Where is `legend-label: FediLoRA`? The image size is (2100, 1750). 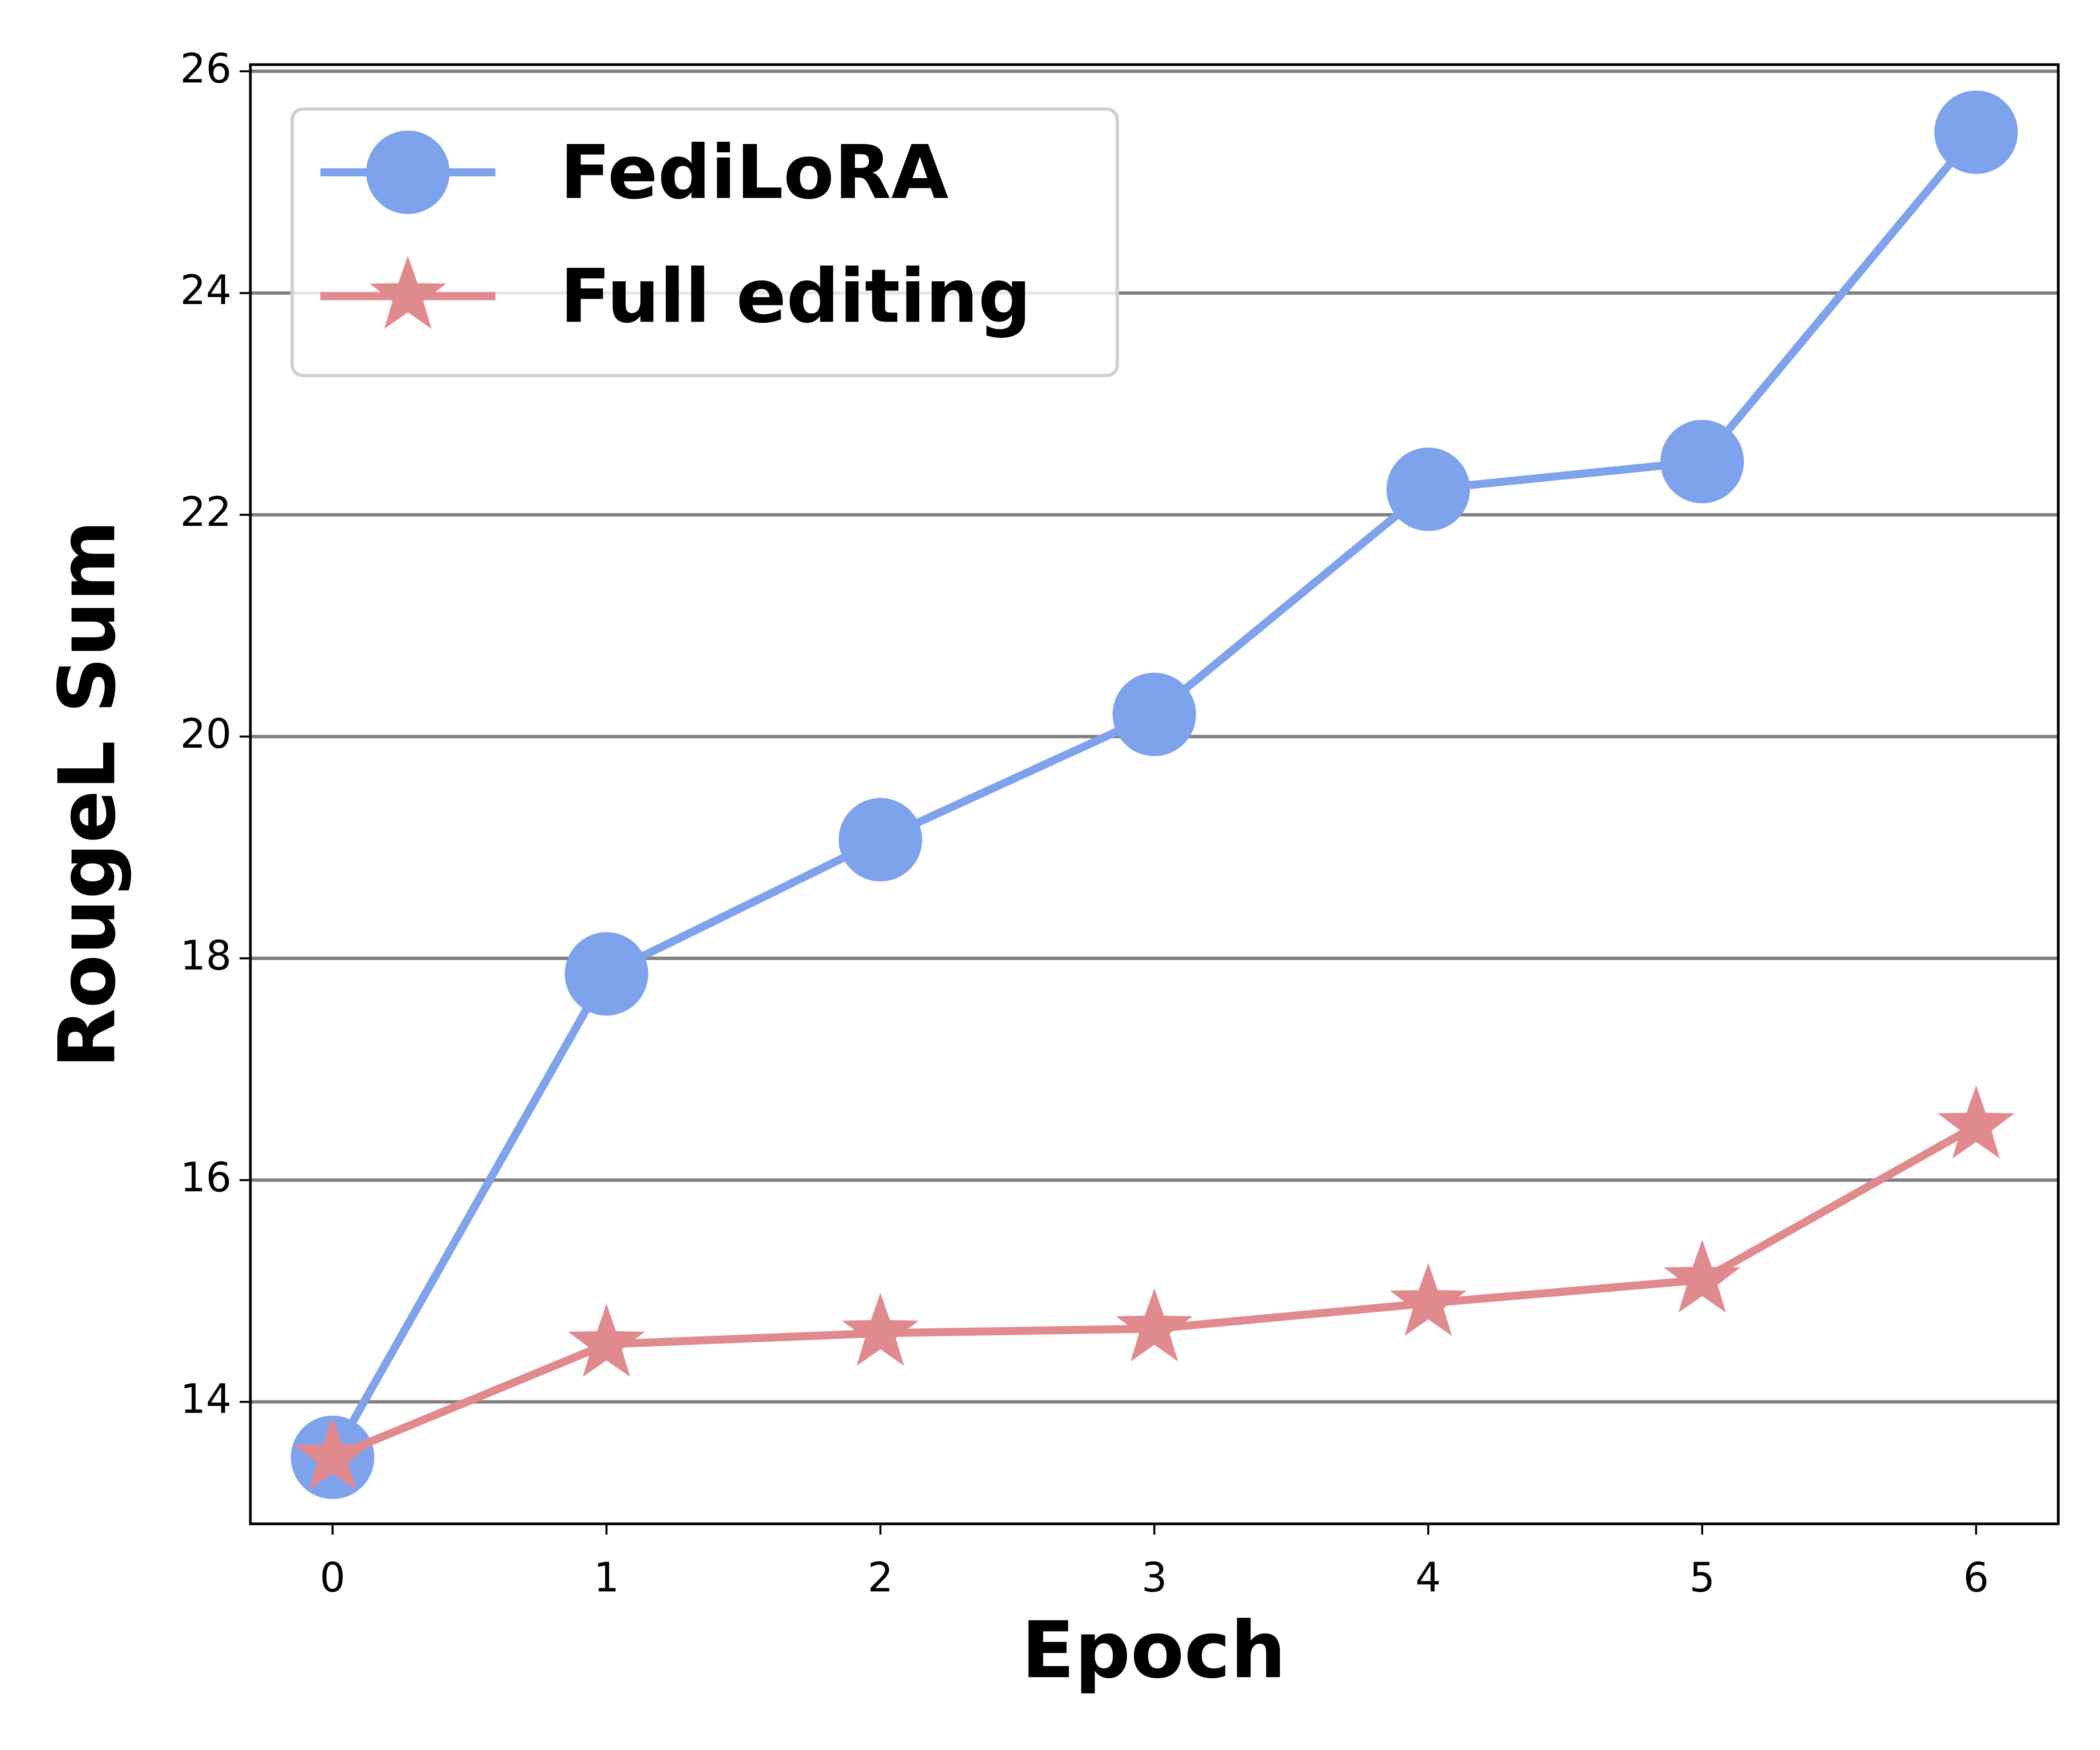
legend-label: FediLoRA is located at coordinates (754, 173).